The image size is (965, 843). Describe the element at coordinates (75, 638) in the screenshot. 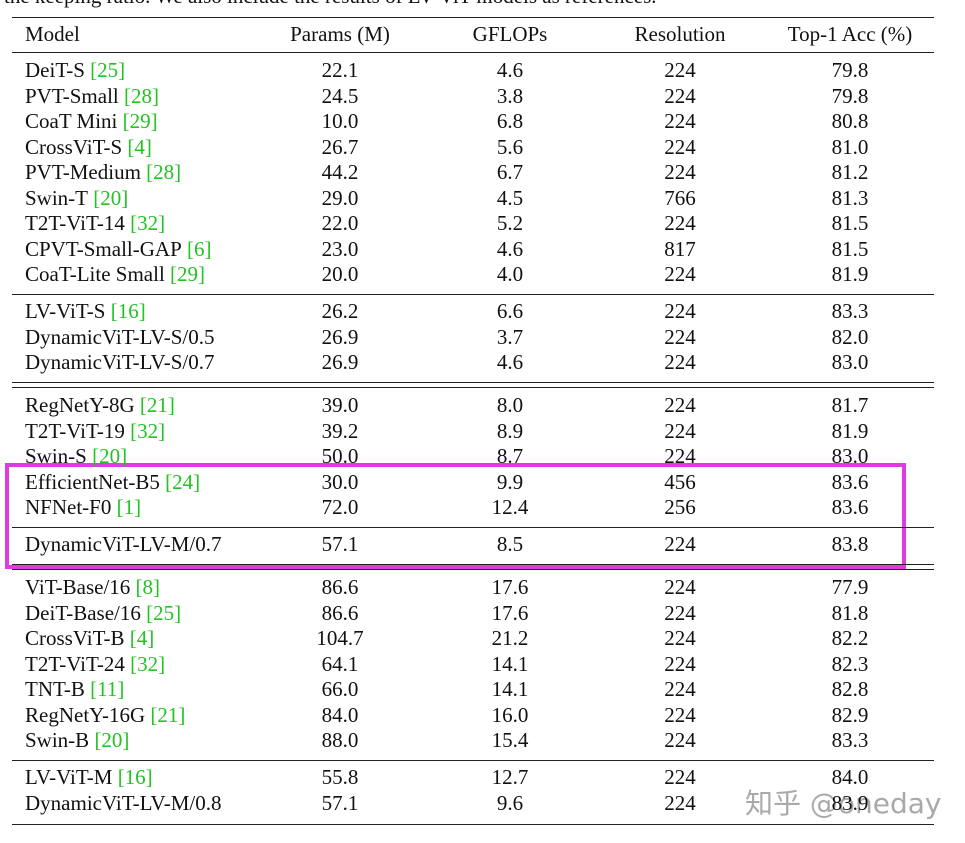

I see `model-name: CrossViT-B` at that location.